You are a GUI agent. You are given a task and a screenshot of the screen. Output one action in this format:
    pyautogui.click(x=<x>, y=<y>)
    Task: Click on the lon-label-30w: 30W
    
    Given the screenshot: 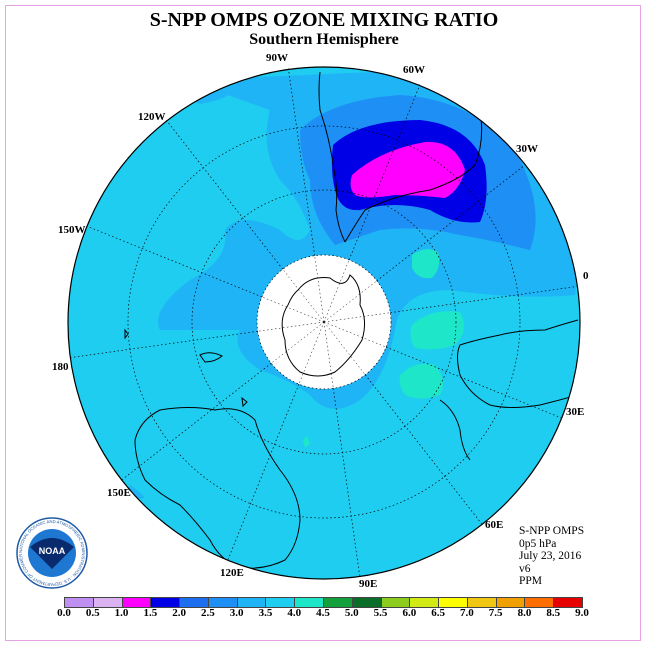 What is the action you would take?
    pyautogui.click(x=527, y=149)
    